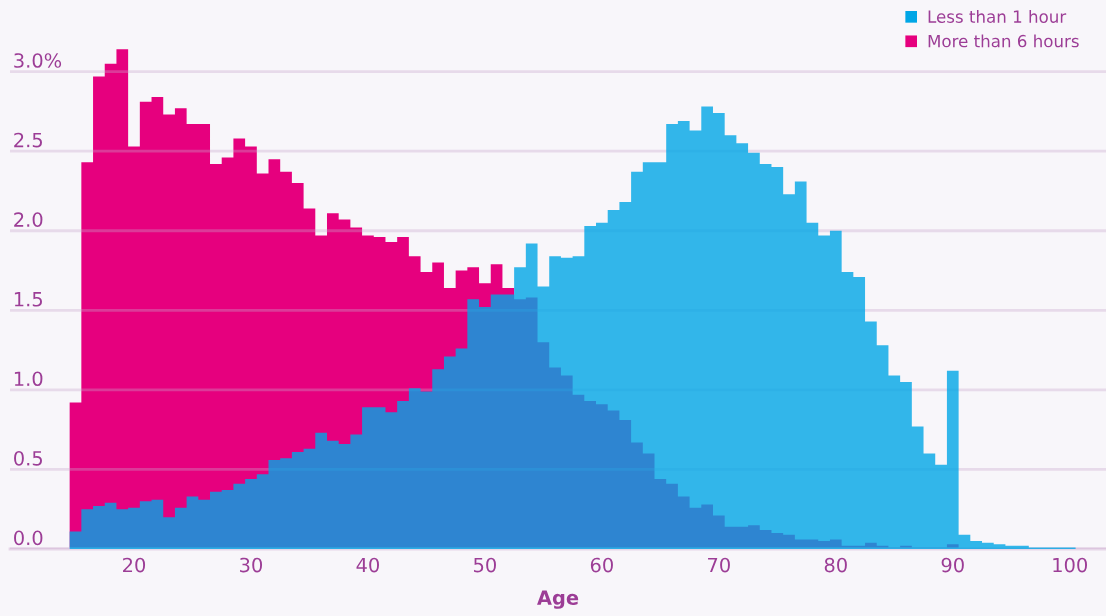 The height and width of the screenshot is (616, 1106). Describe the element at coordinates (719, 565) in the screenshot. I see `x-tick-label: 70` at that location.